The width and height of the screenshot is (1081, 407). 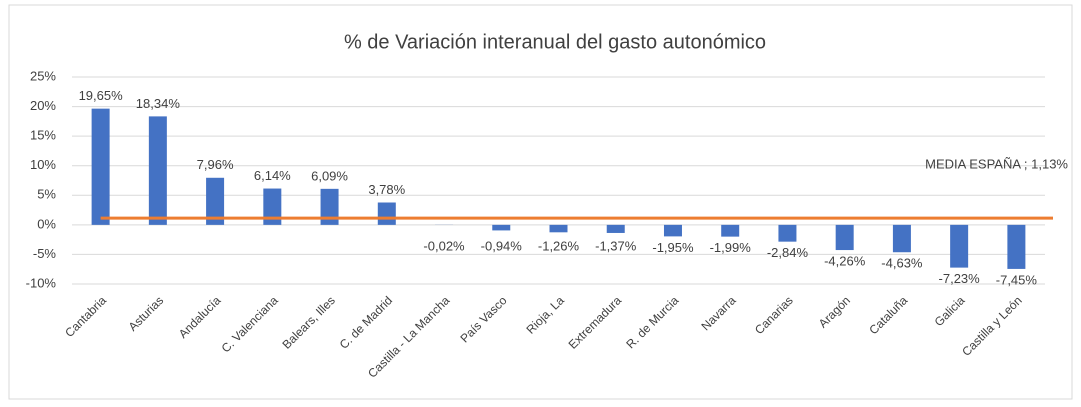 I want to click on value-label: 18,34%, so click(x=158, y=103).